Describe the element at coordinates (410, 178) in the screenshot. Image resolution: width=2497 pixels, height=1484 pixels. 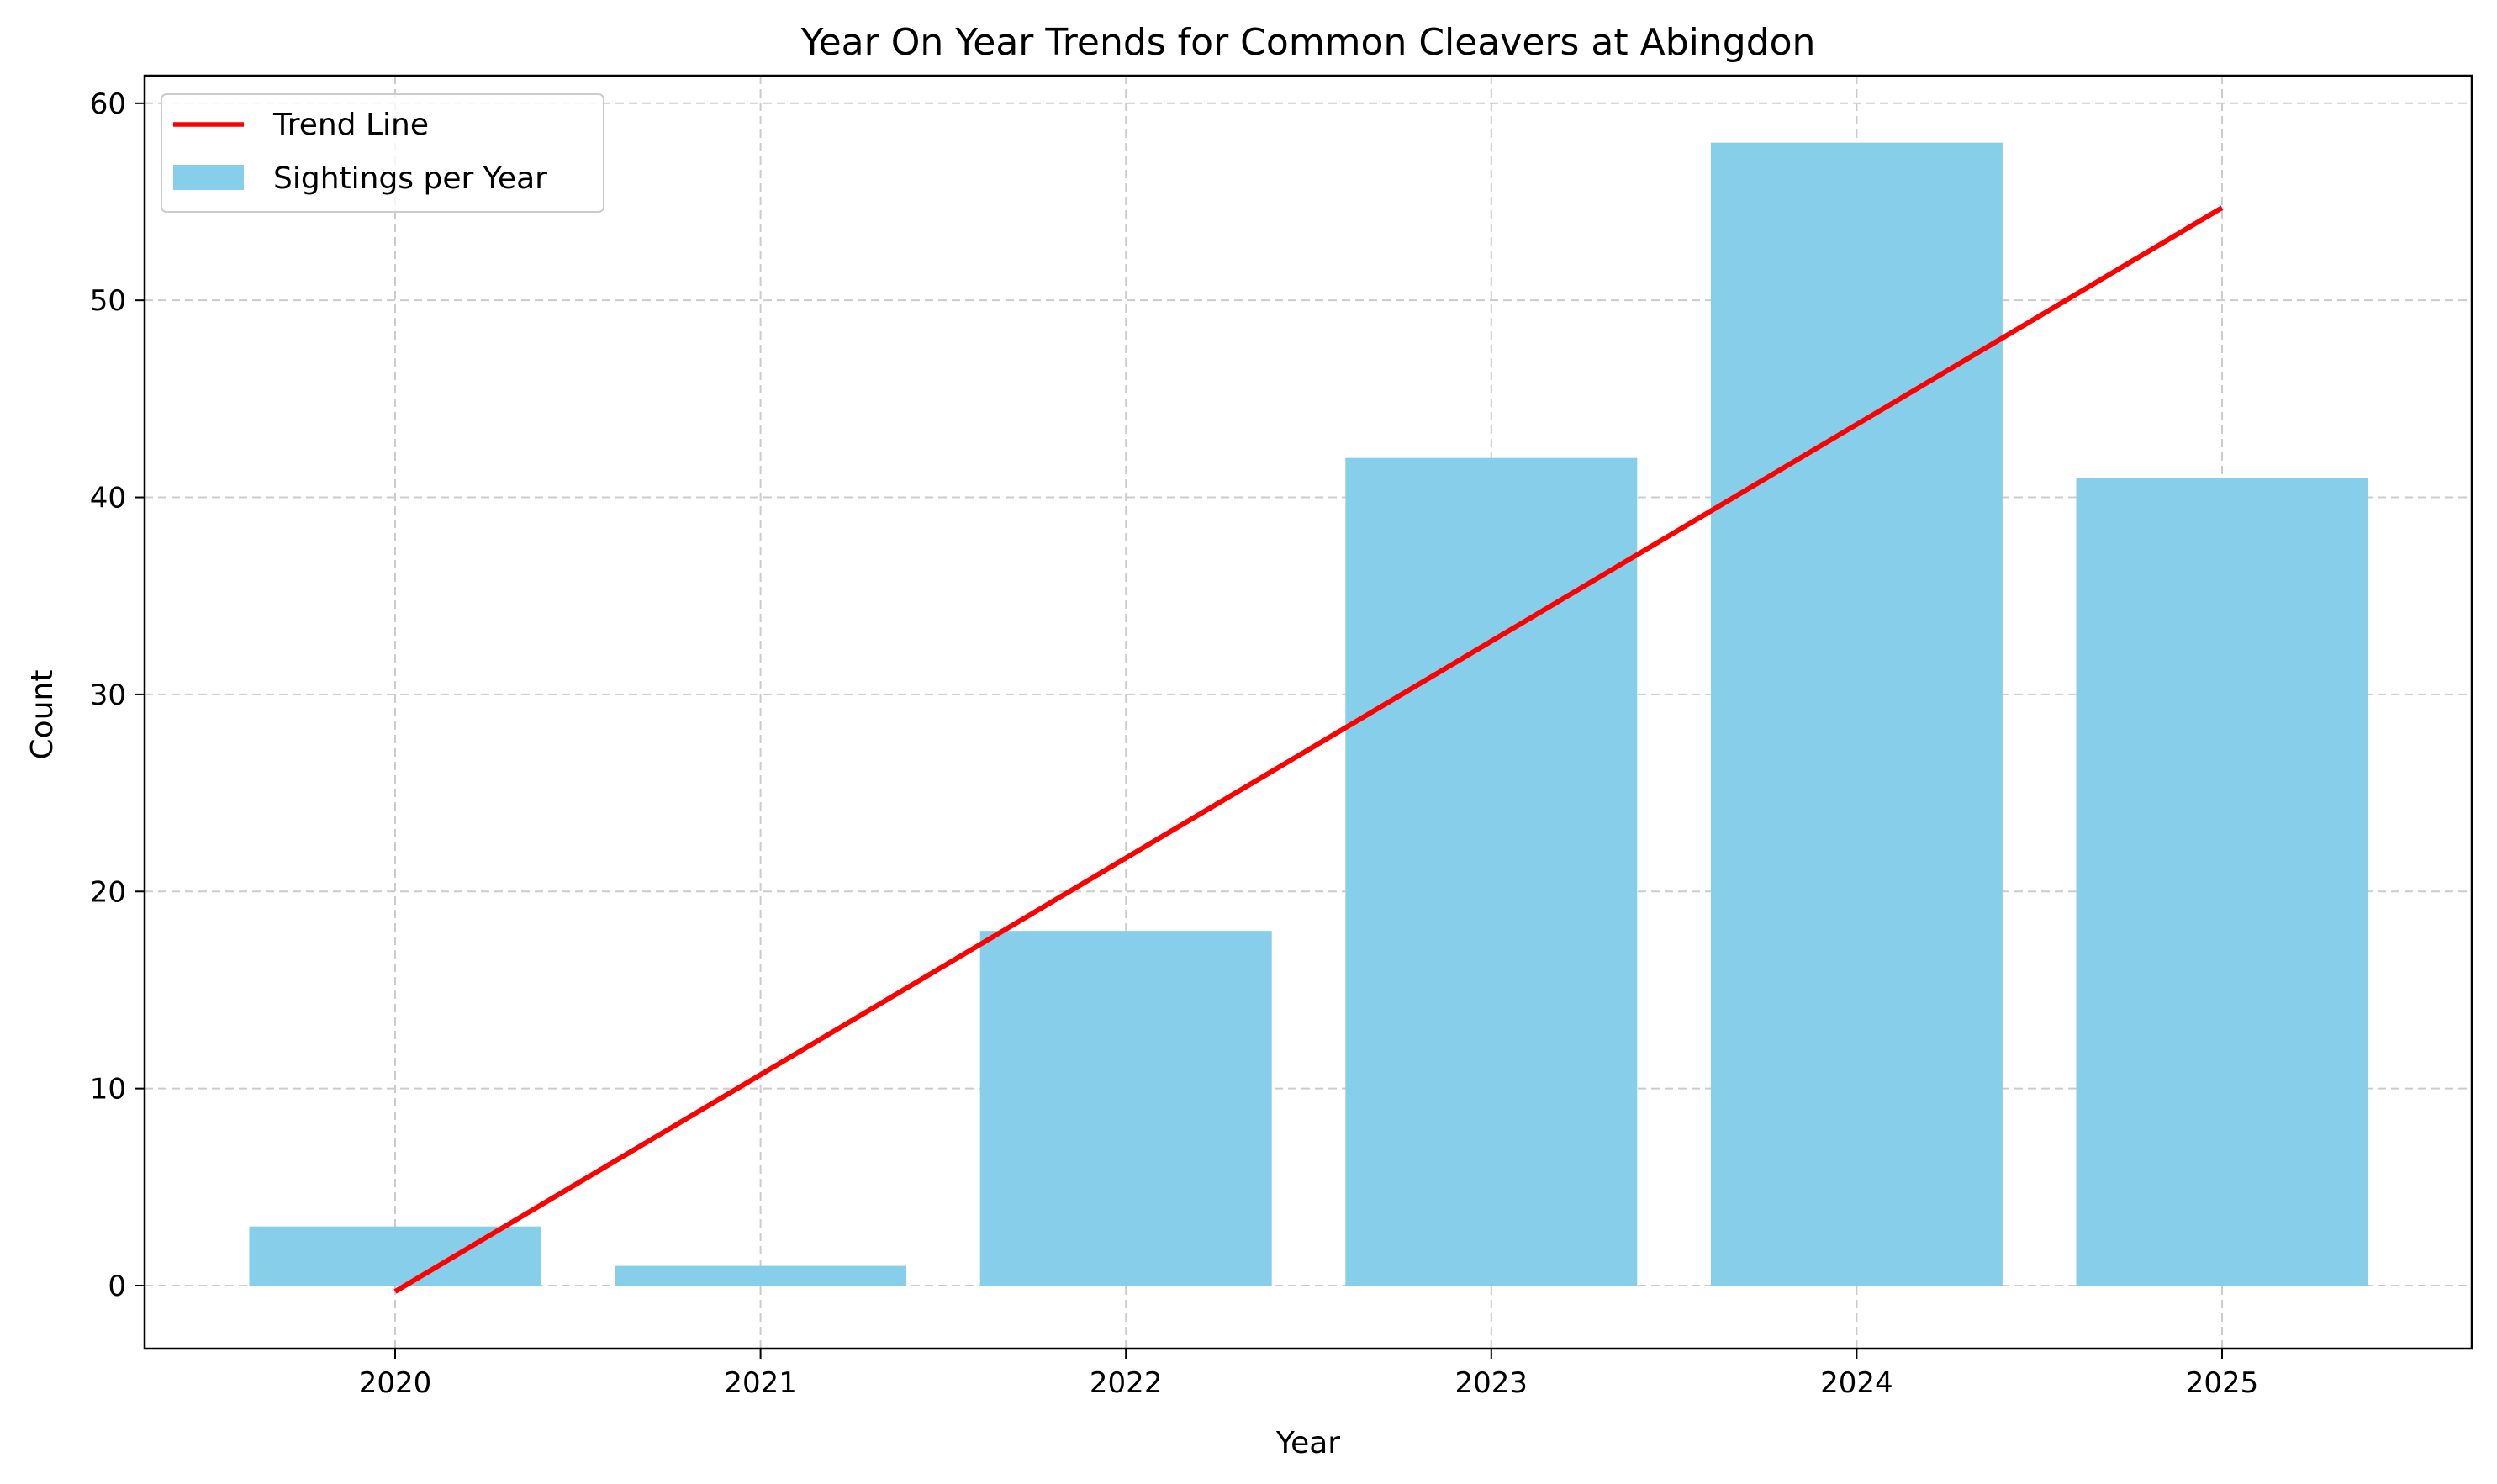
I see `legend-bar-label: Sightings per Year` at that location.